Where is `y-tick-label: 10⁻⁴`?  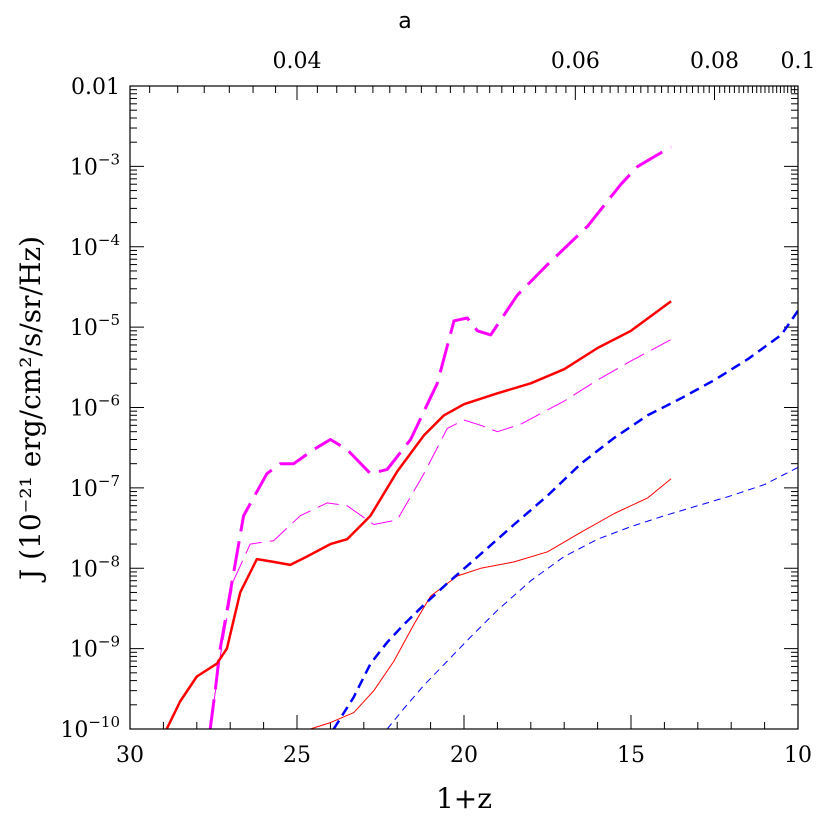 y-tick-label: 10⁻⁴ is located at coordinates (95, 246).